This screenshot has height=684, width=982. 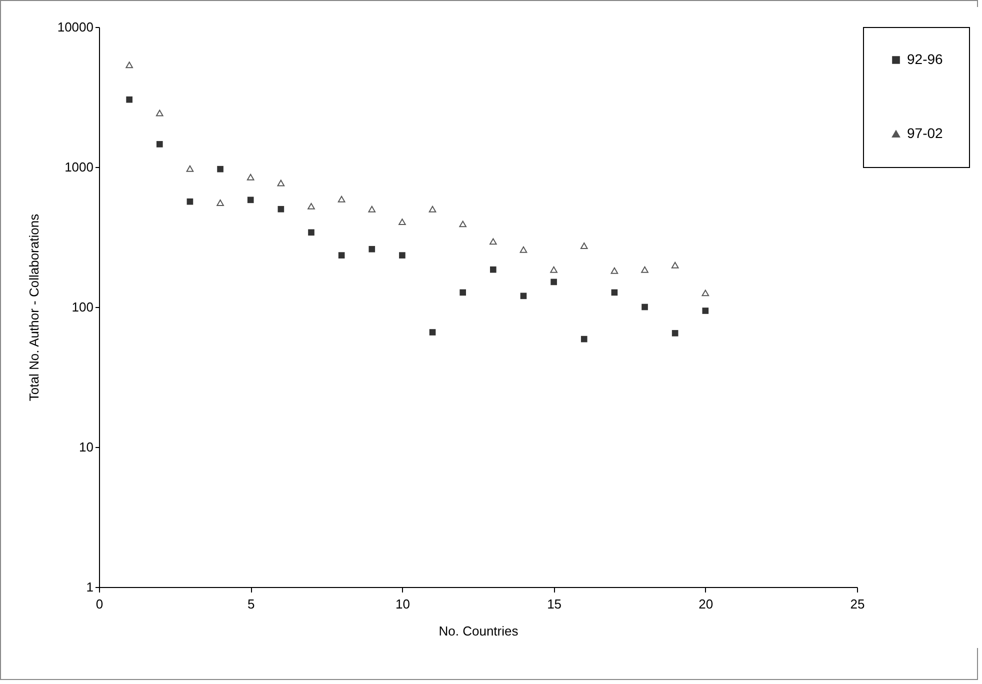 I want to click on y-axis-title: Total No. Author - Collaborations, so click(x=34, y=307).